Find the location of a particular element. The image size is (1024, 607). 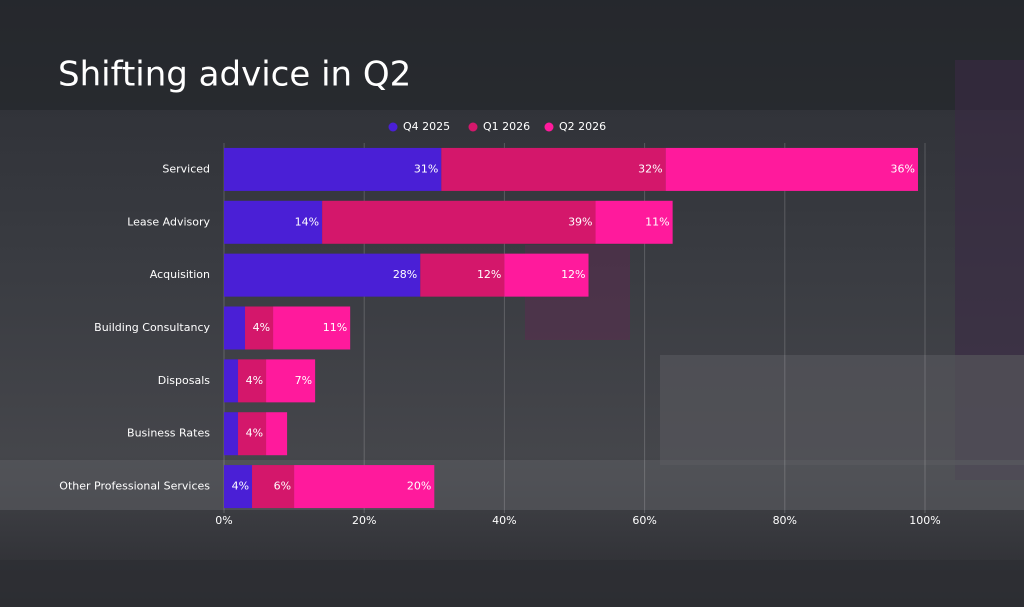

data-label: 31% is located at coordinates (426, 168).